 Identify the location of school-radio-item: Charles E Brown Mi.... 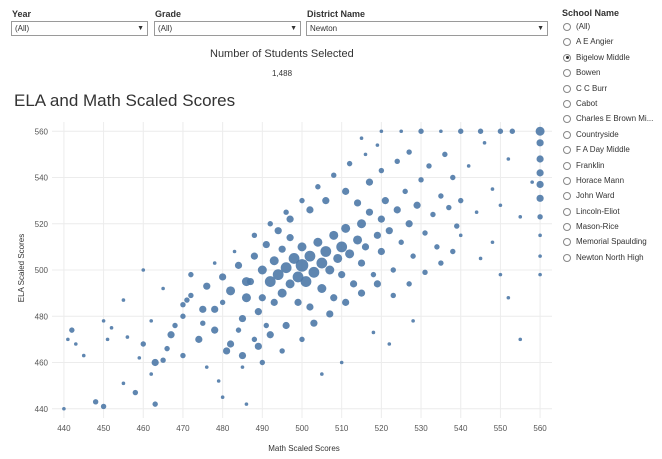
(612, 120).